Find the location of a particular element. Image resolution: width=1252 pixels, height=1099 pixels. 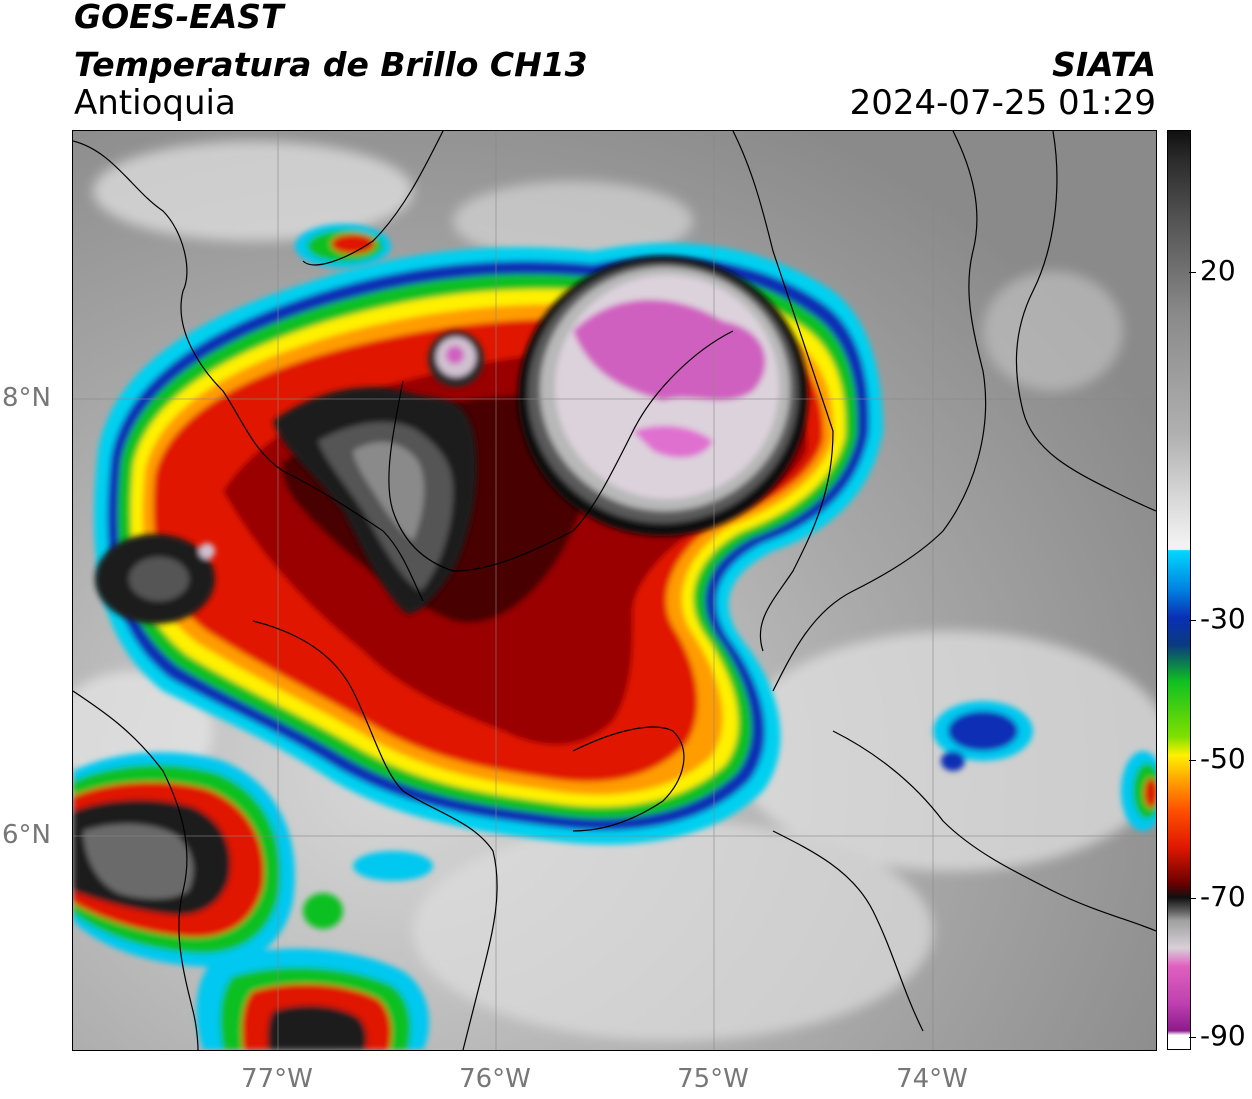

satellite-title: GOES-EAST is located at coordinates (179, 18).